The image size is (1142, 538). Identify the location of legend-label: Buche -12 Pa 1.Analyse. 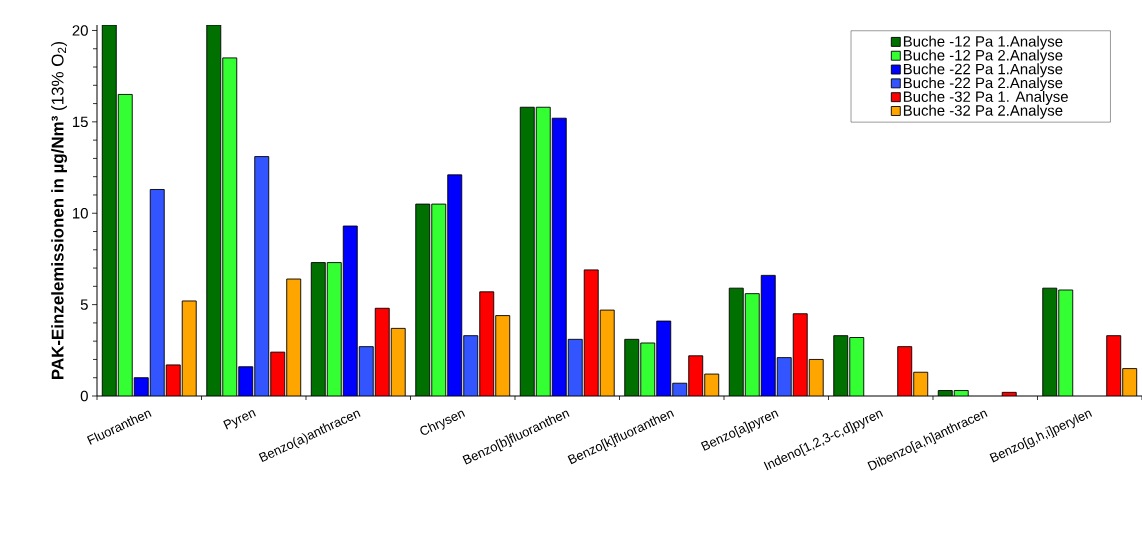
(983, 42).